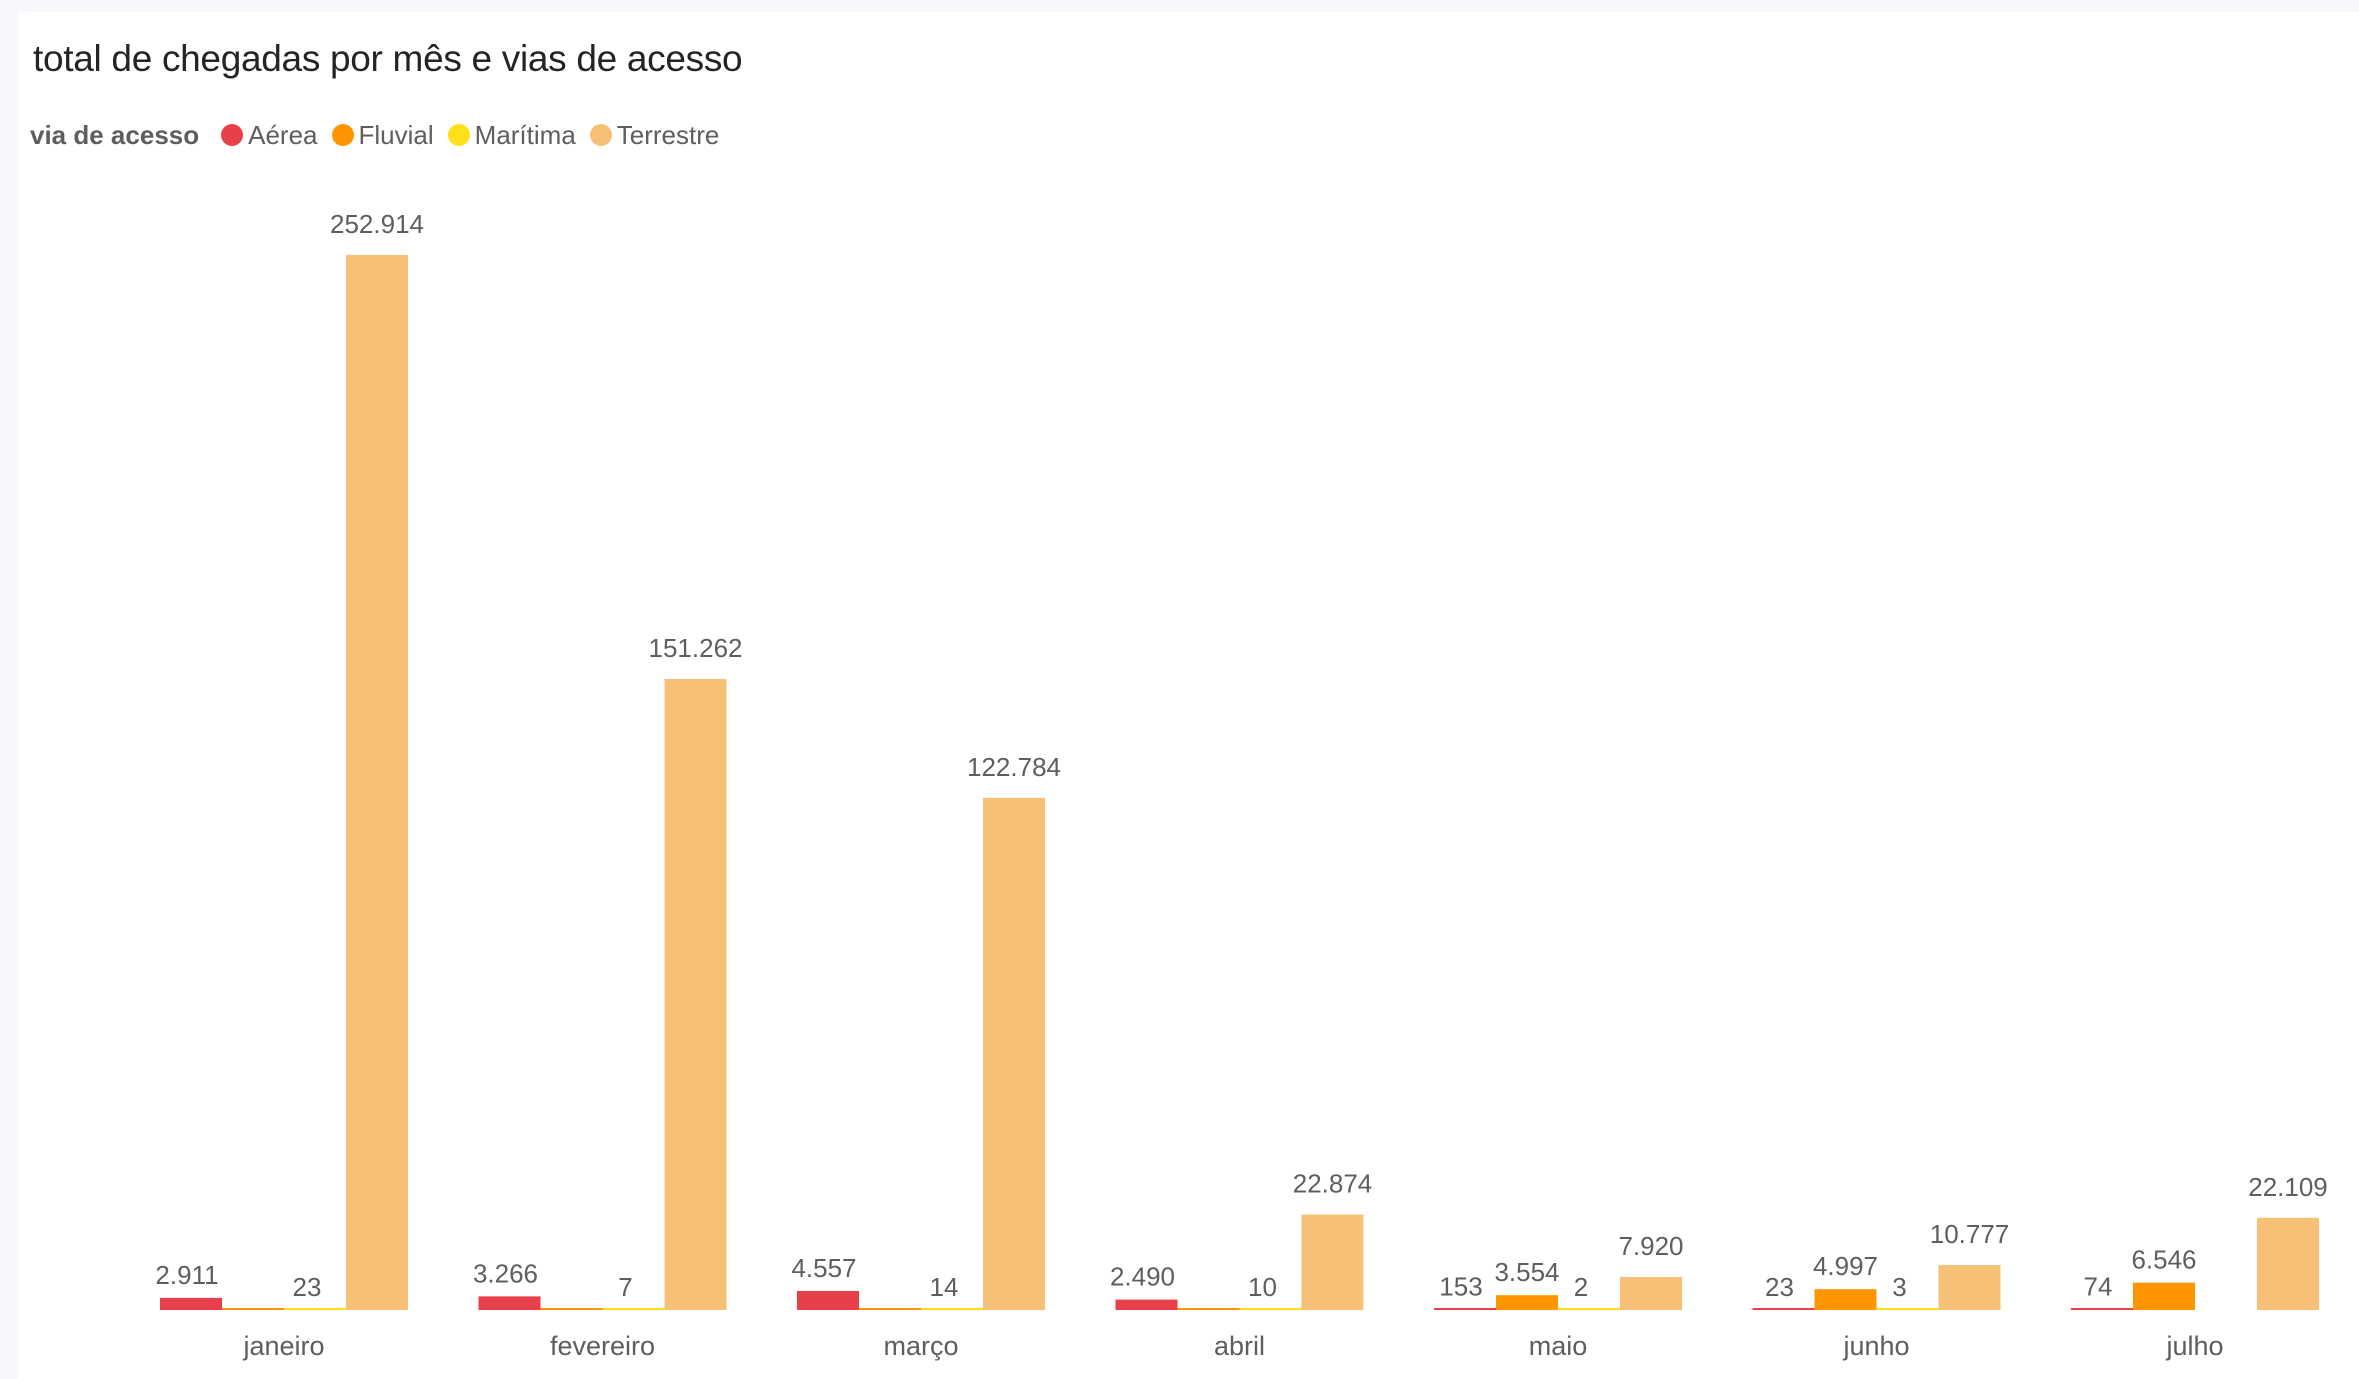  I want to click on bar-aerea-abril, so click(1146, 1304).